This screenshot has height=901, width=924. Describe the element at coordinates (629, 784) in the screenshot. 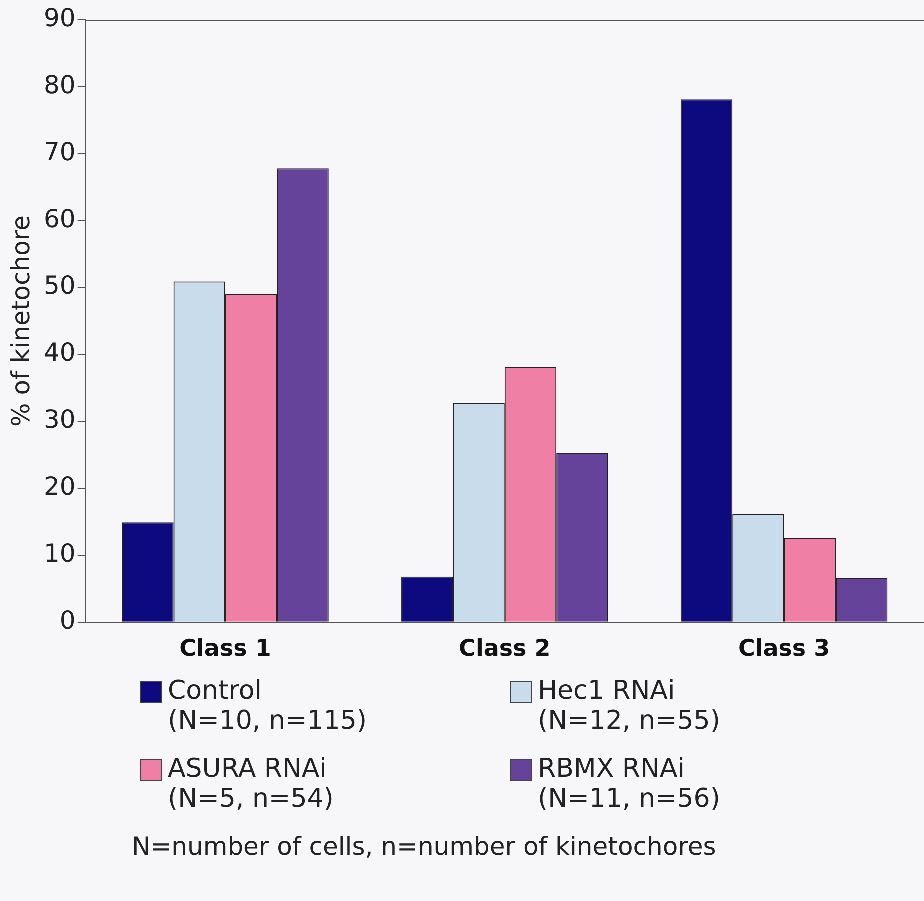

I see `legend-label: RBMX RNAi (N=11, n=56)` at that location.